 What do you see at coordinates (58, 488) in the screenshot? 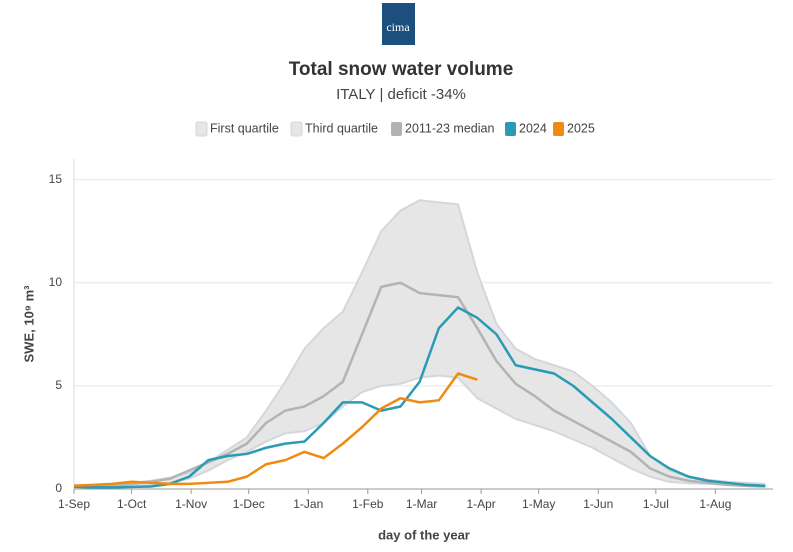
I see `y-tick-label: 0` at bounding box center [58, 488].